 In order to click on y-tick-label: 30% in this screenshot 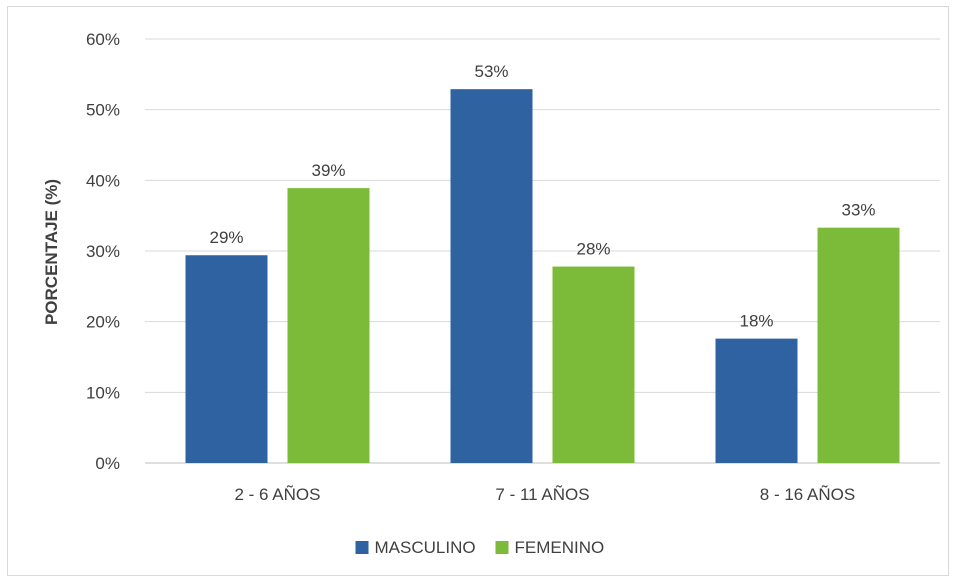, I will do `click(103, 251)`.